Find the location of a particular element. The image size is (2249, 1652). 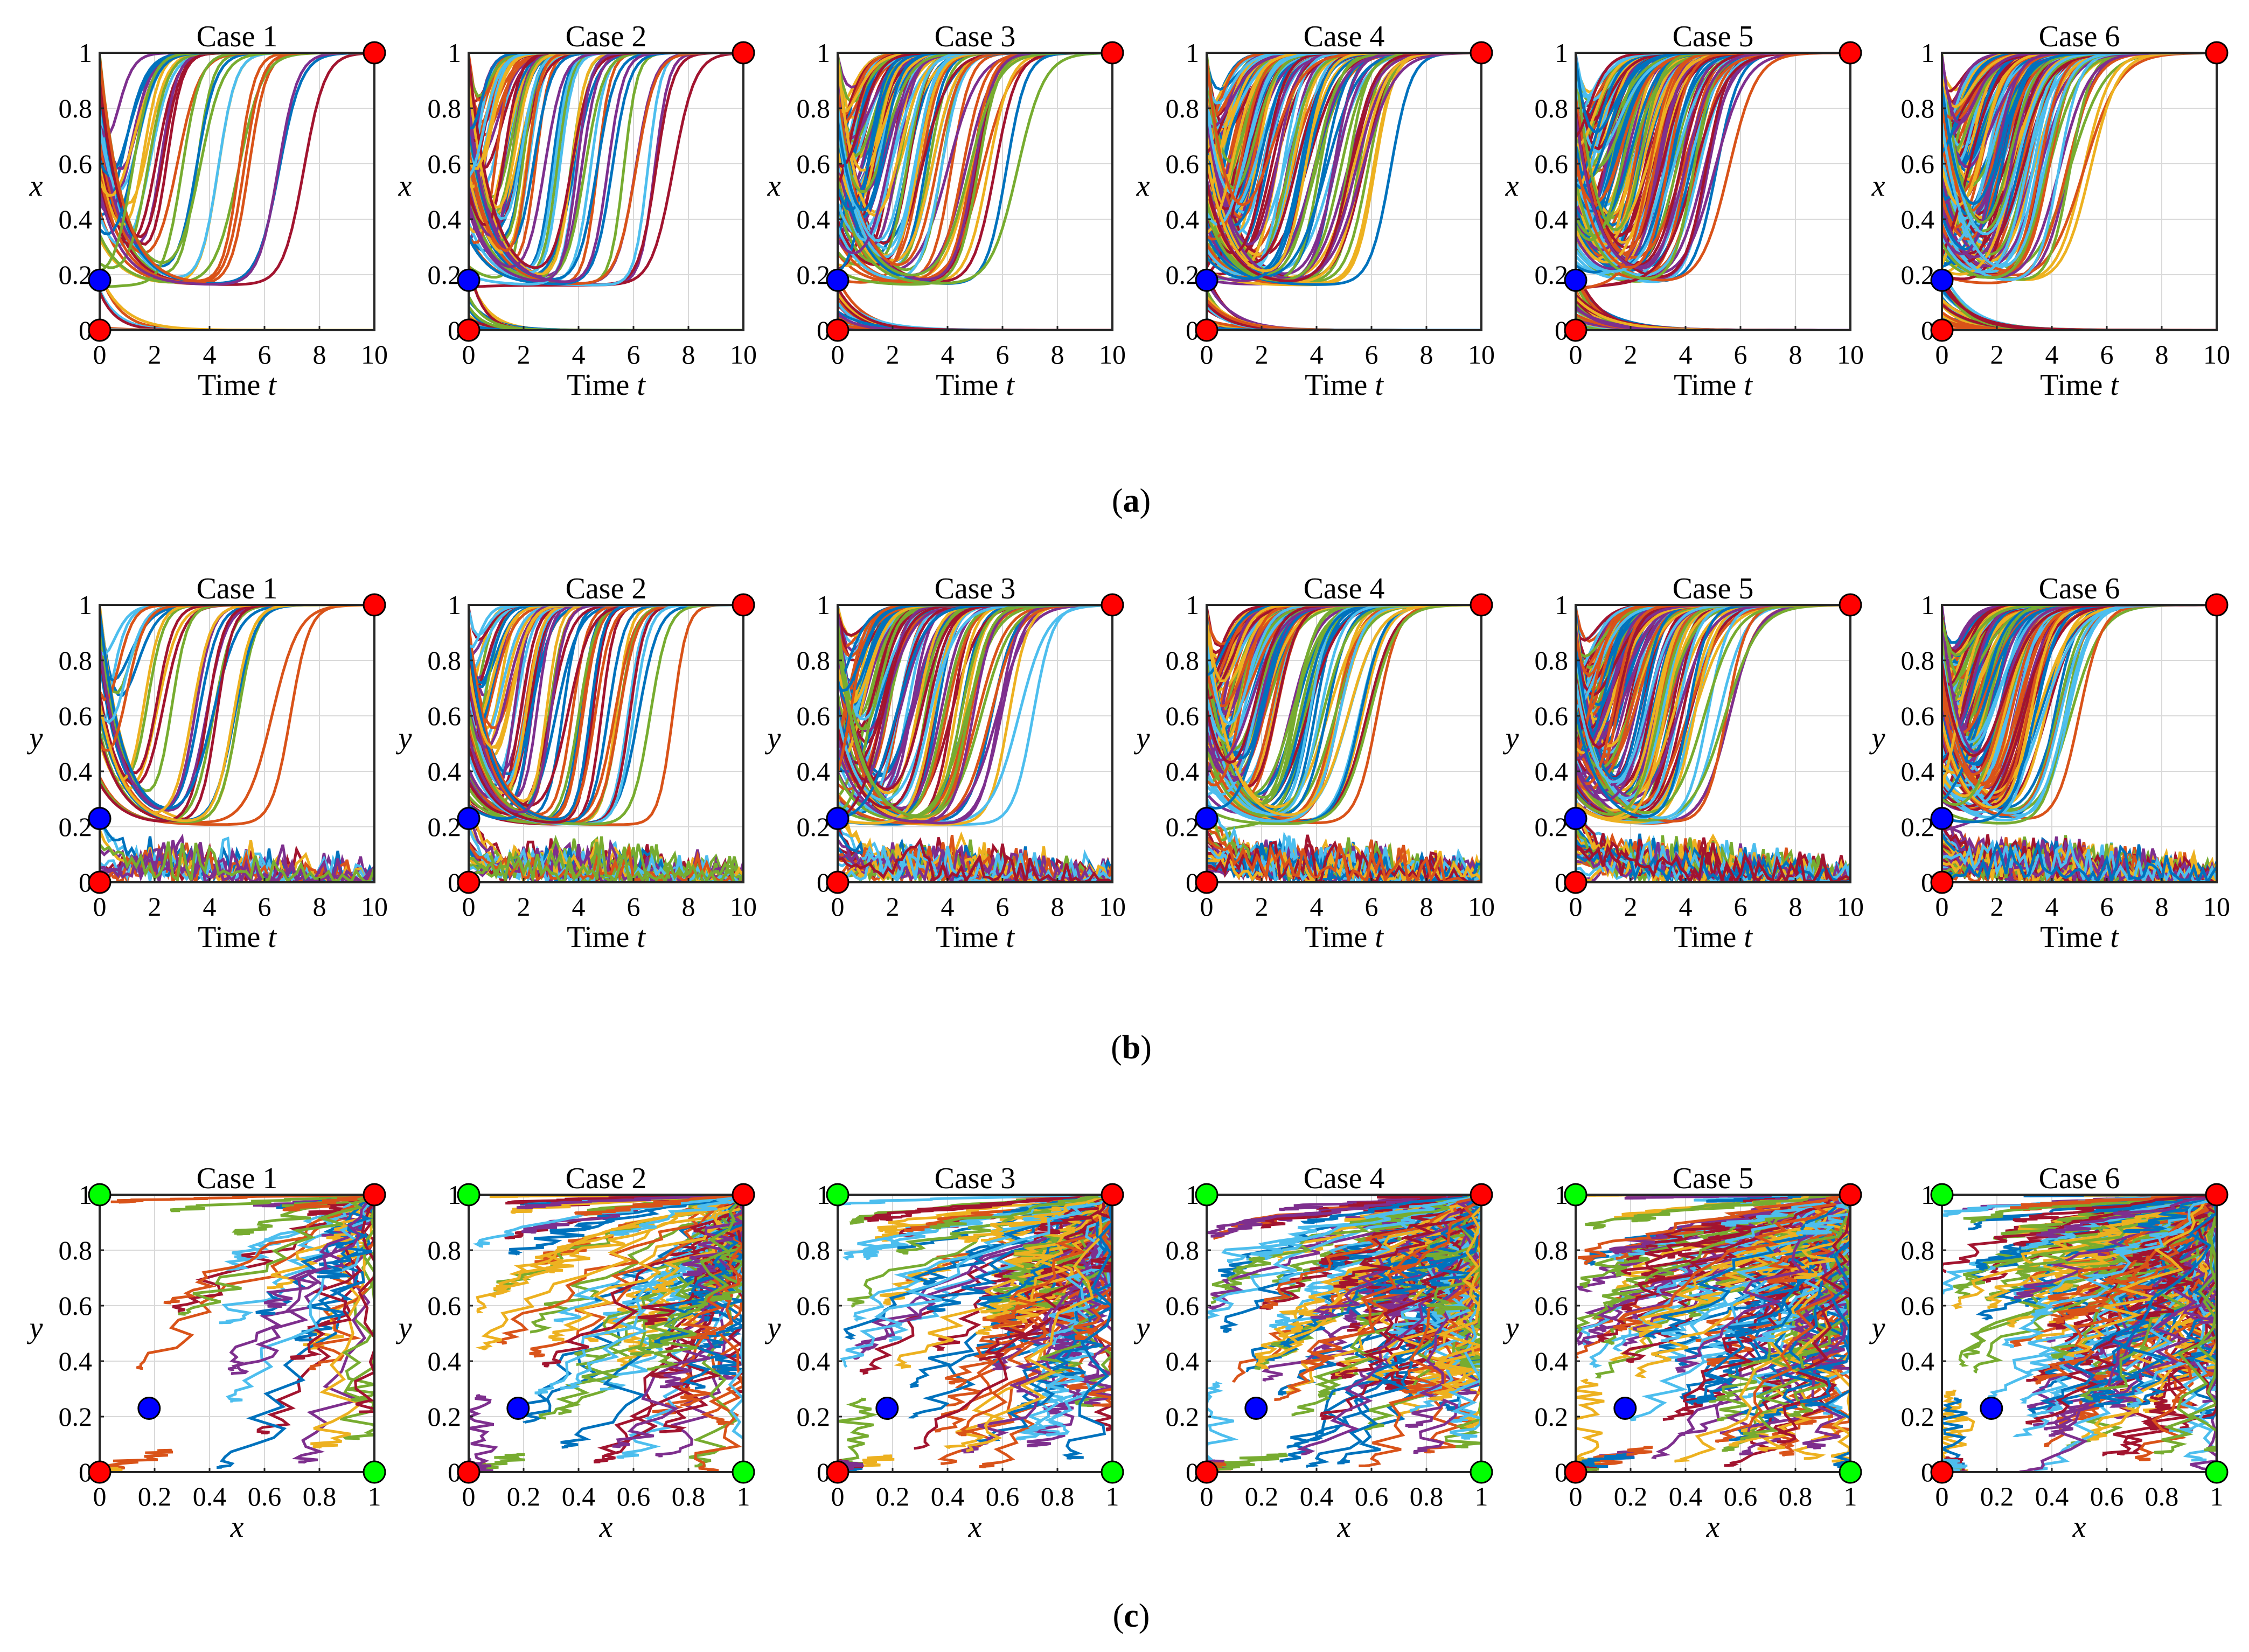

trajectory-line is located at coordinates (975, 309).